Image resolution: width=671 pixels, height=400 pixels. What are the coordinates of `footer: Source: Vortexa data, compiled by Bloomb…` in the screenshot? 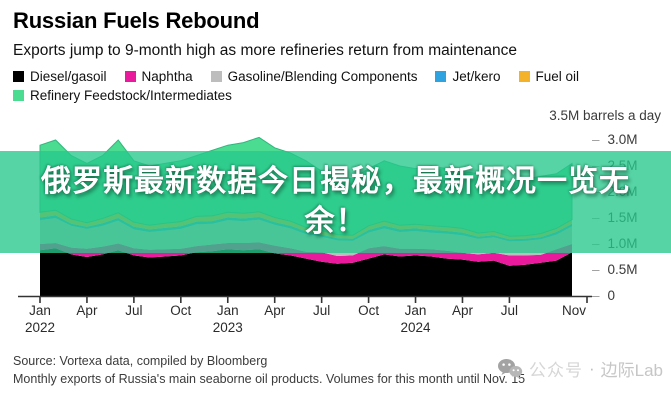 It's located at (269, 370).